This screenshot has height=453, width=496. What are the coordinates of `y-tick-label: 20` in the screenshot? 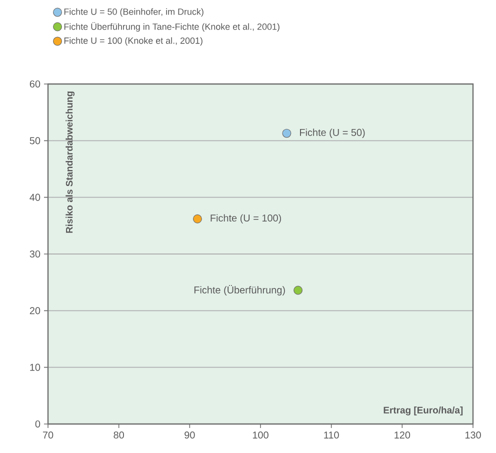 It's located at (35, 310).